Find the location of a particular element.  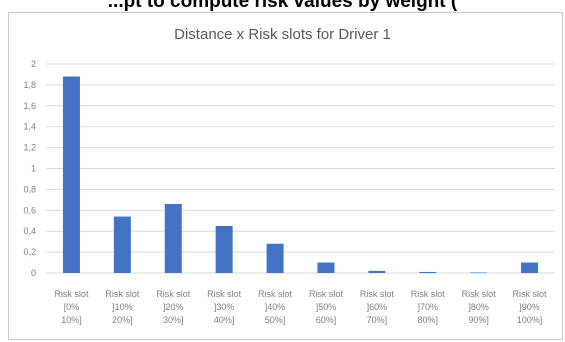

category-label: Risk slot [0% 10%] is located at coordinates (71, 307).